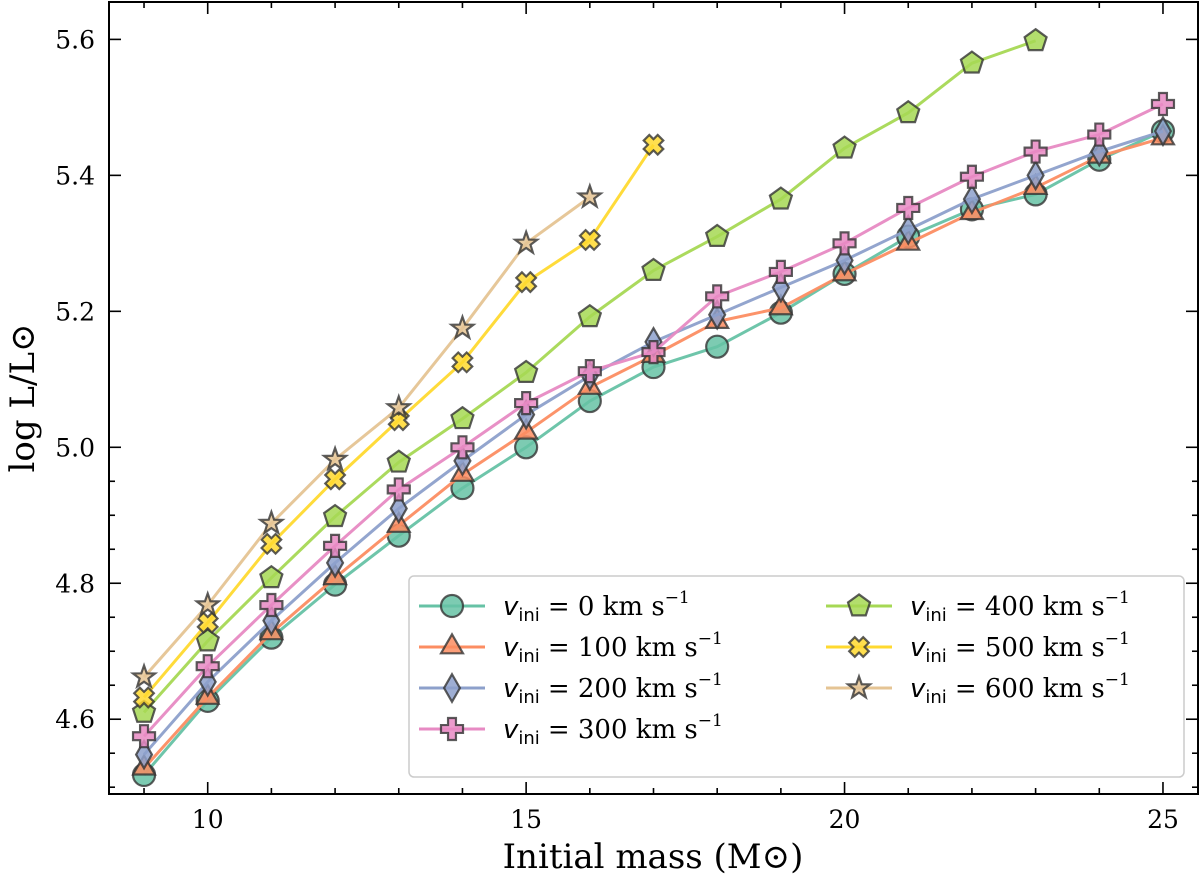 The image size is (1200, 879). I want to click on legend-label: vini = 200 km s−1, so click(613, 689).